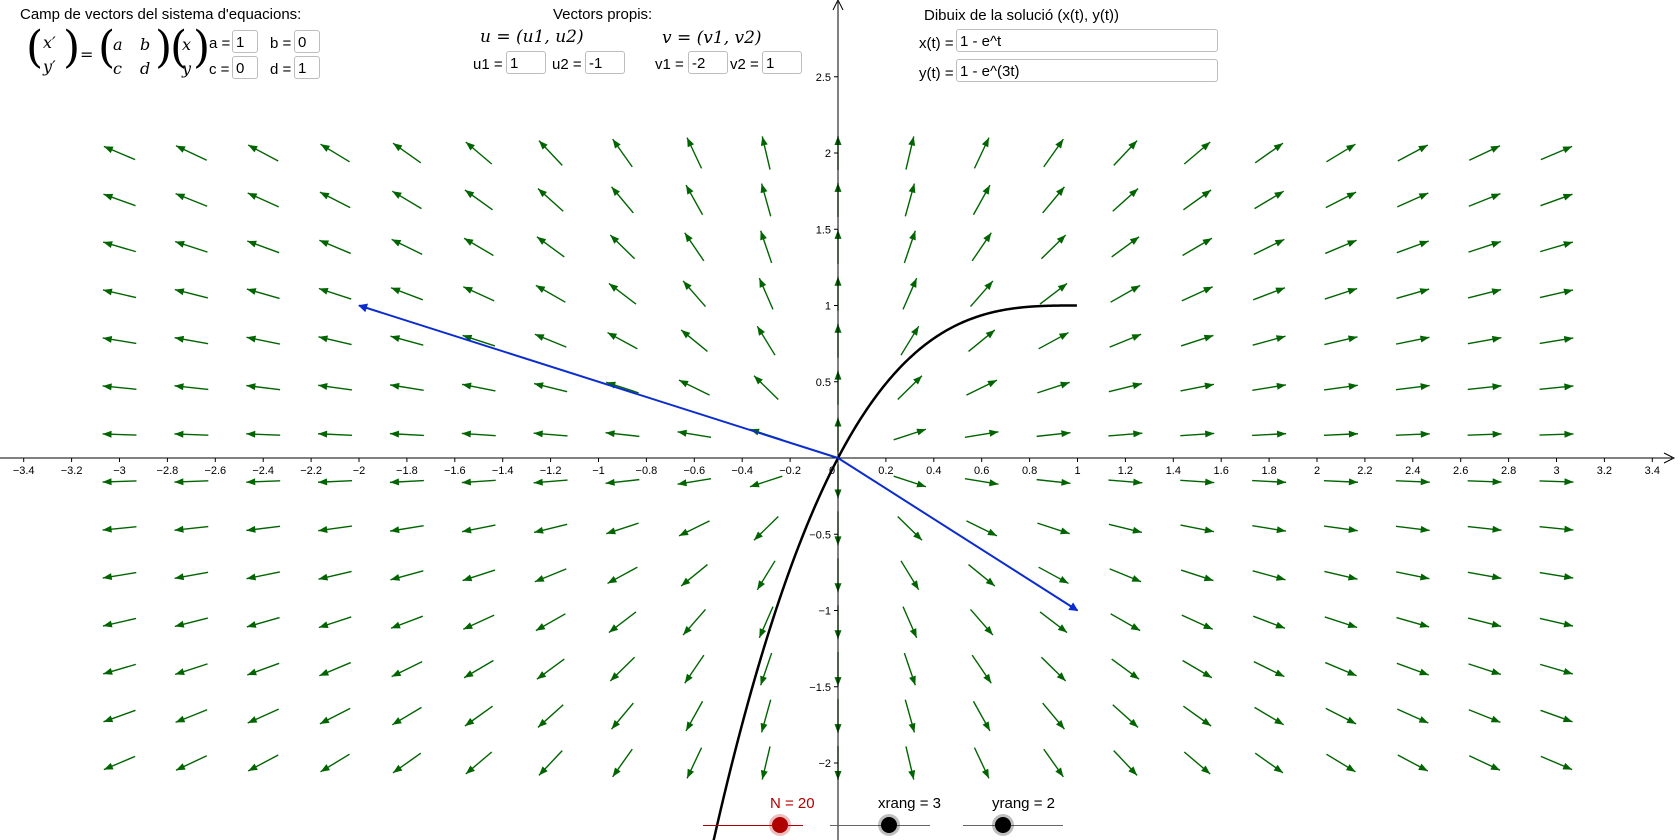 The image size is (1680, 840). What do you see at coordinates (1087, 40) in the screenshot?
I see `x-t-input: 1 - e^t` at bounding box center [1087, 40].